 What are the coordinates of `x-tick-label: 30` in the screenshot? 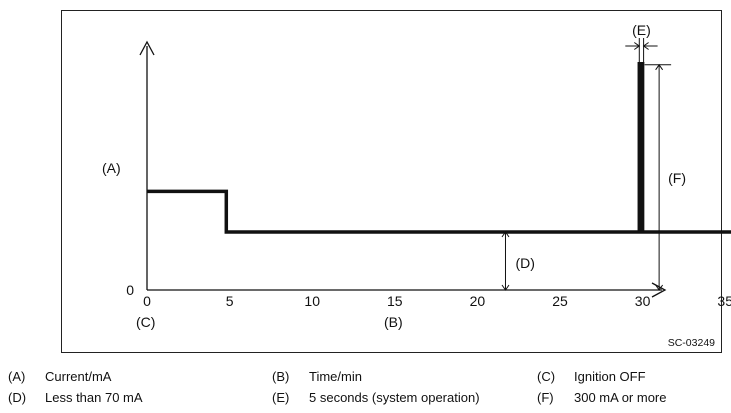 It's located at (643, 301).